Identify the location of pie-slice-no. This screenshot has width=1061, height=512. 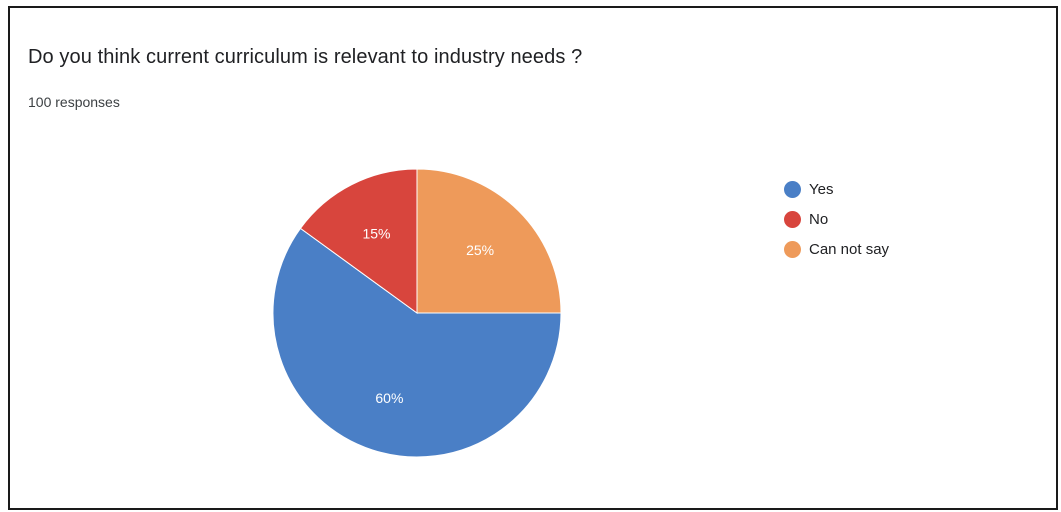
(358, 241).